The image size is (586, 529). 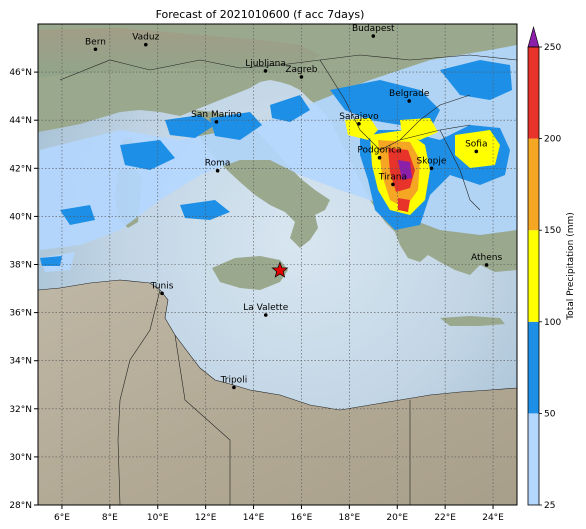 What do you see at coordinates (350, 518) in the screenshot?
I see `x-tick-label: 18°E` at bounding box center [350, 518].